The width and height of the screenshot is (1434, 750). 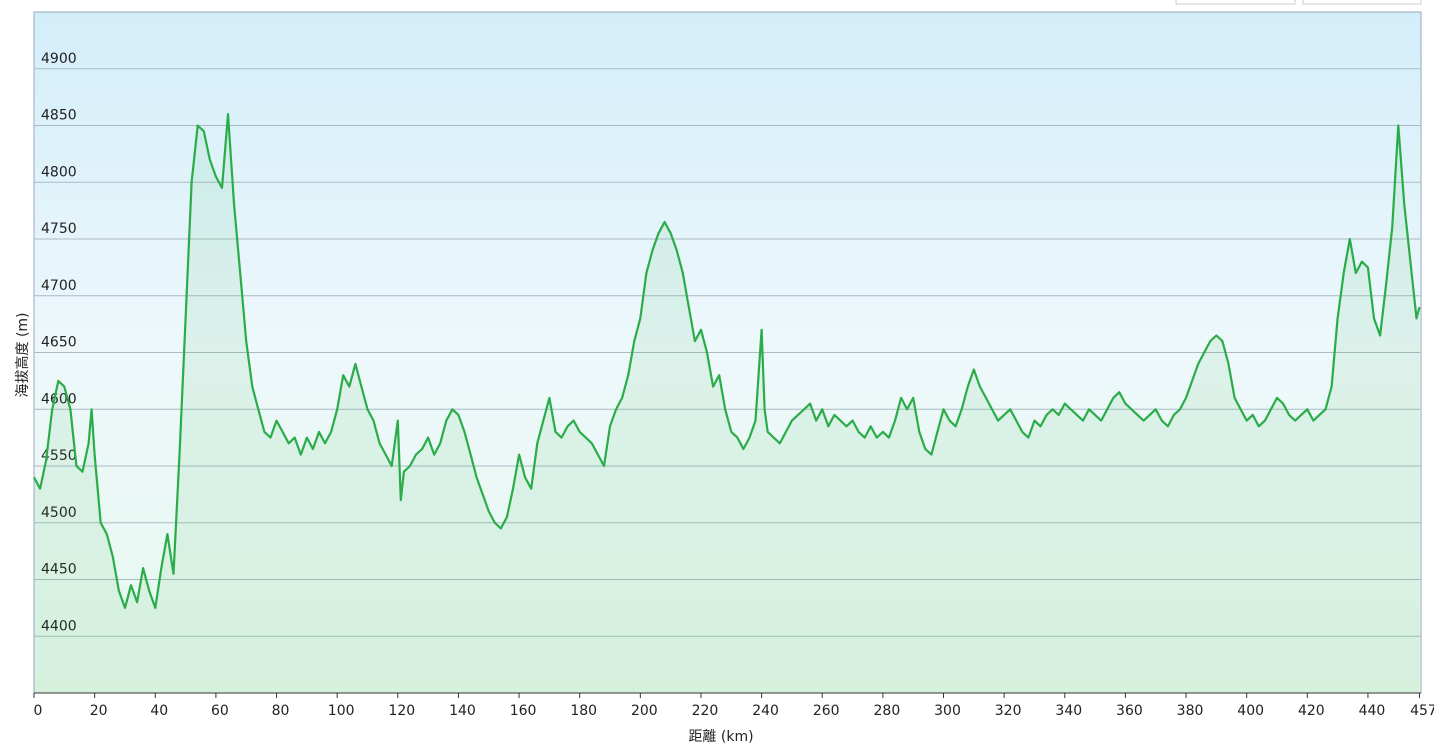 I want to click on x-tick-label: 340, so click(x=1068, y=711).